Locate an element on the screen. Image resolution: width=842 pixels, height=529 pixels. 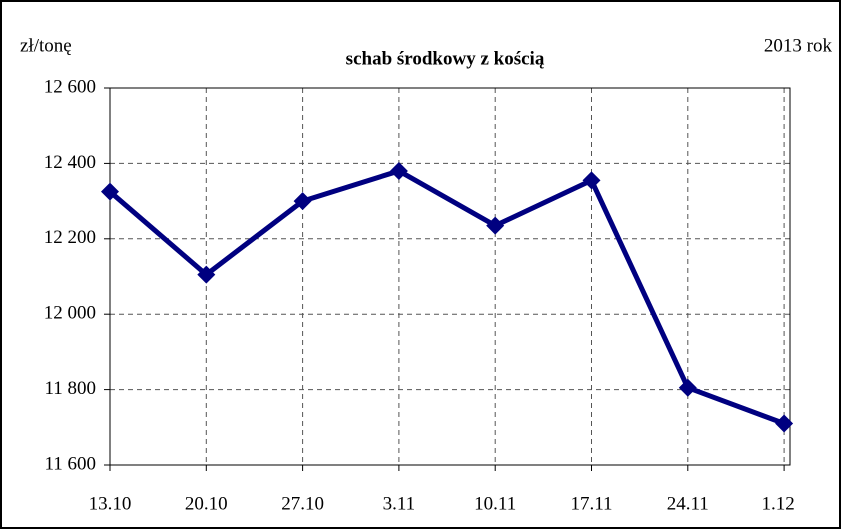
y-axis-label: zł/tonę is located at coordinates (46, 45).